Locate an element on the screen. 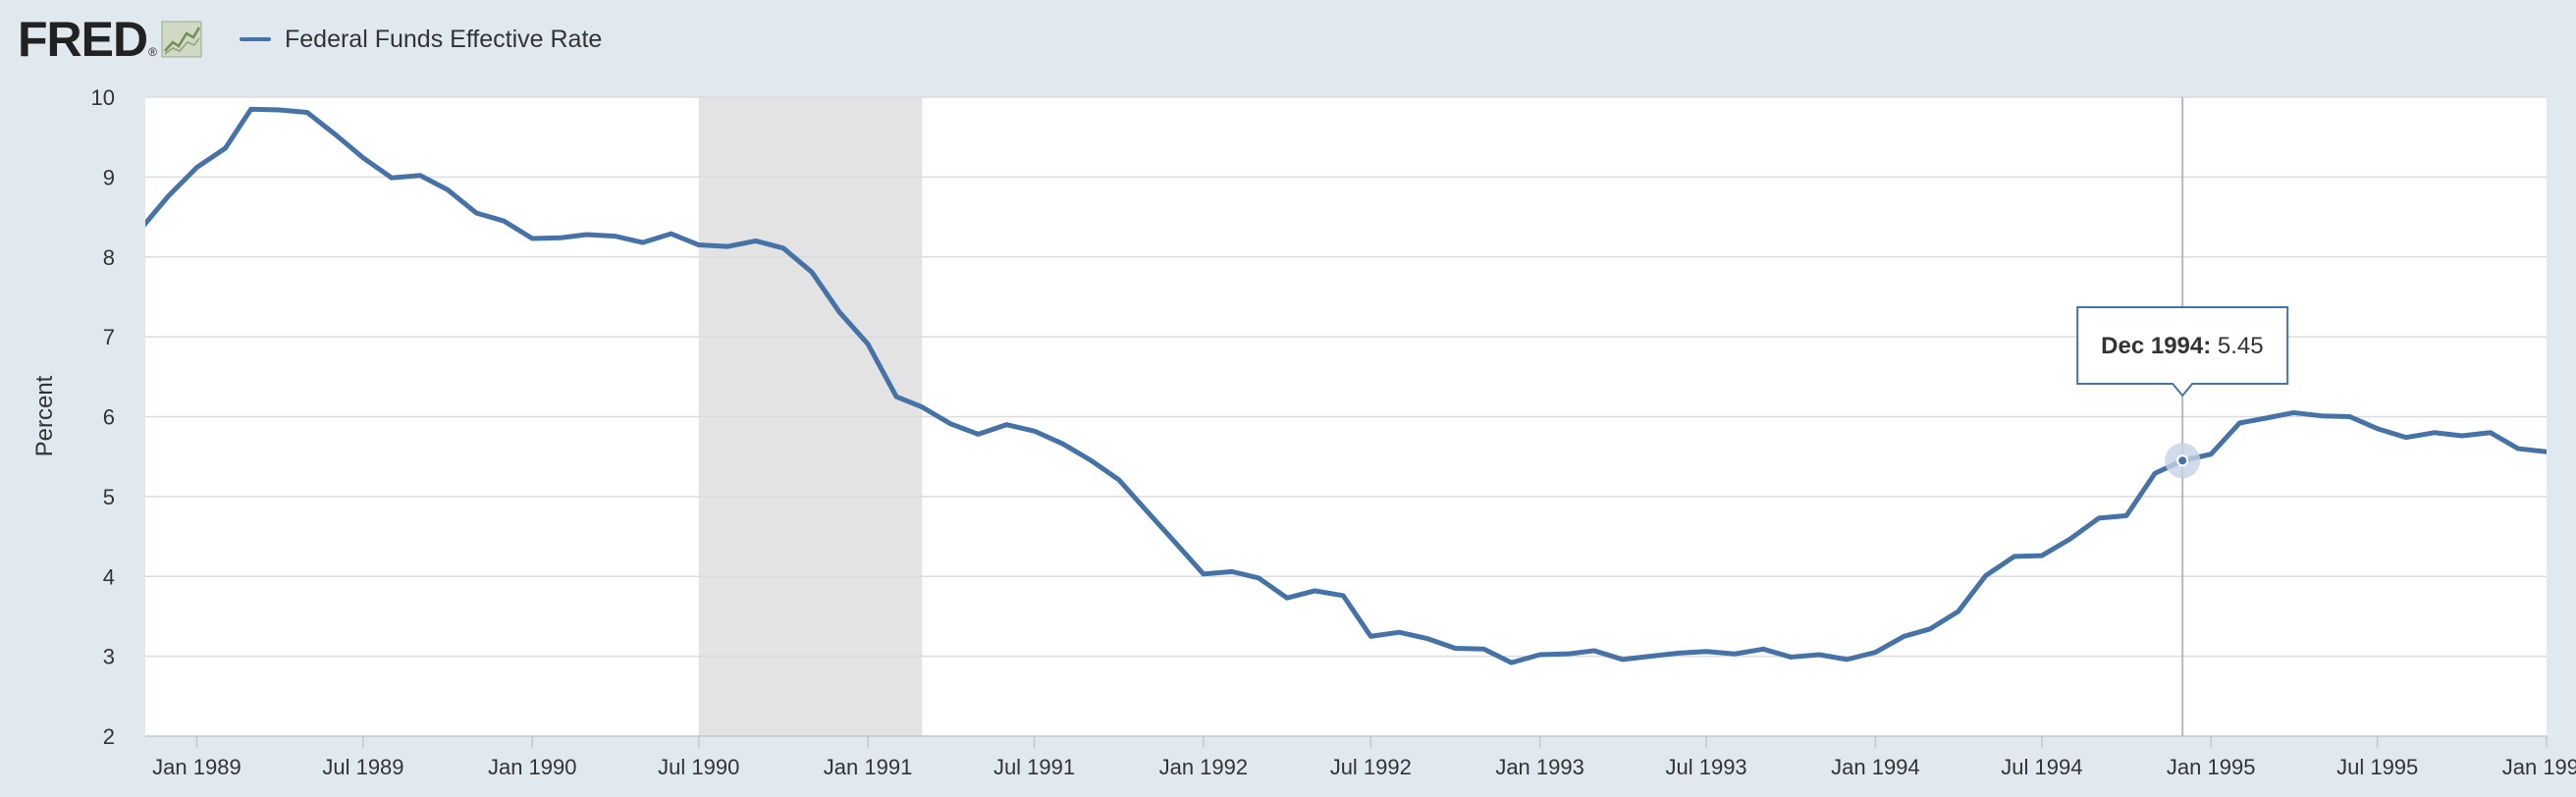  x-tick-label: Jan 1994 is located at coordinates (1875, 767).